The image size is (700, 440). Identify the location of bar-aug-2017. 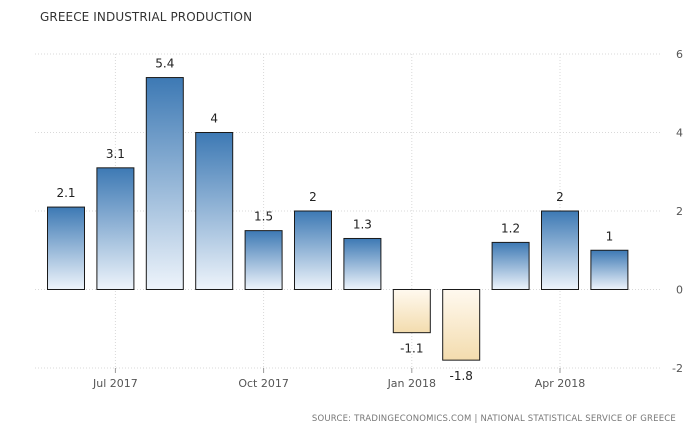
(164, 183).